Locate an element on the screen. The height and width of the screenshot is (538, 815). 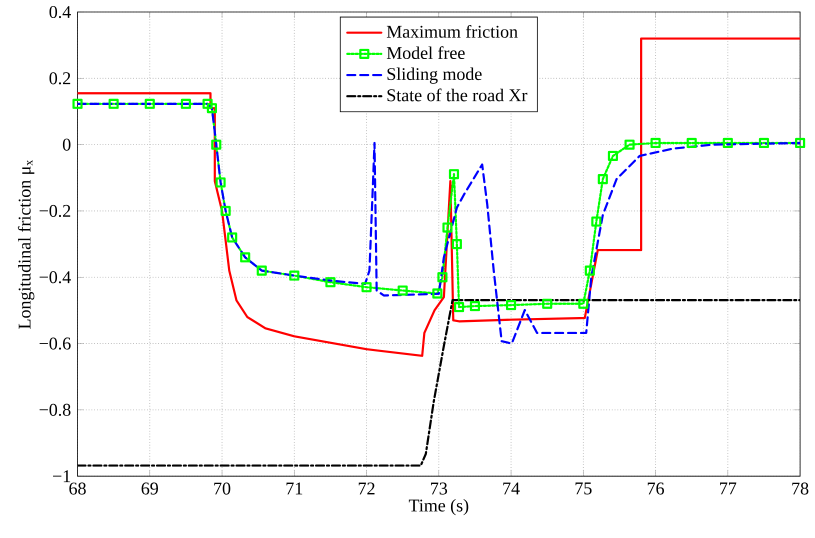
y-tick-label: −0.6 is located at coordinates (55, 344).